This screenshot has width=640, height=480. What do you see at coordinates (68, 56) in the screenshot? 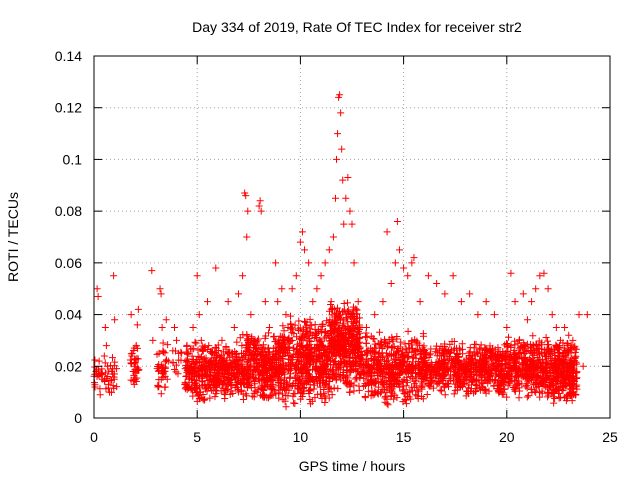
I see `y-tick-label: 0.14` at bounding box center [68, 56].